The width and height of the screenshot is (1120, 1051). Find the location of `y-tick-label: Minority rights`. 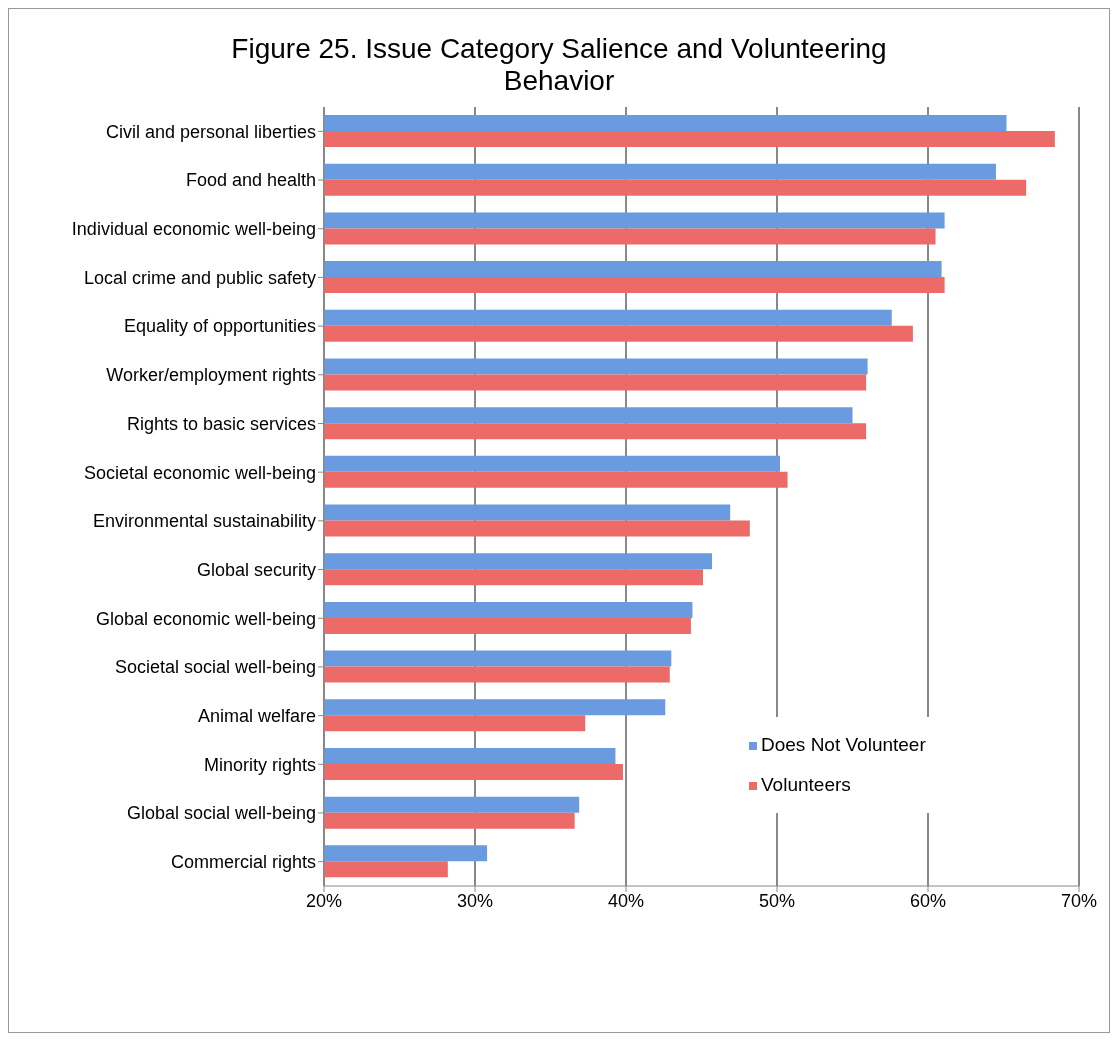

y-tick-label: Minority rights is located at coordinates (259, 764).